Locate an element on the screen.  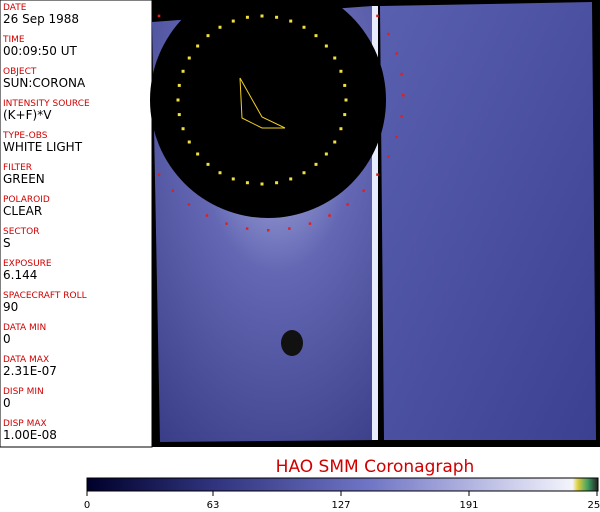
dark-spot is located at coordinates (292, 343).